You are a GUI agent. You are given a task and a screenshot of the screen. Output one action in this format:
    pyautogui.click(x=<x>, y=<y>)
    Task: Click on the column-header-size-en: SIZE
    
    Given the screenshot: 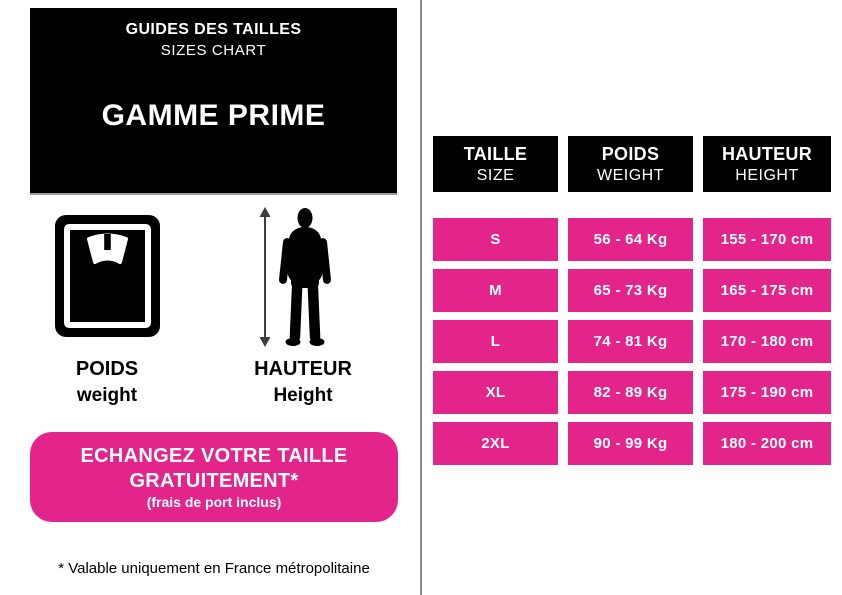 What is the action you would take?
    pyautogui.click(x=495, y=175)
    